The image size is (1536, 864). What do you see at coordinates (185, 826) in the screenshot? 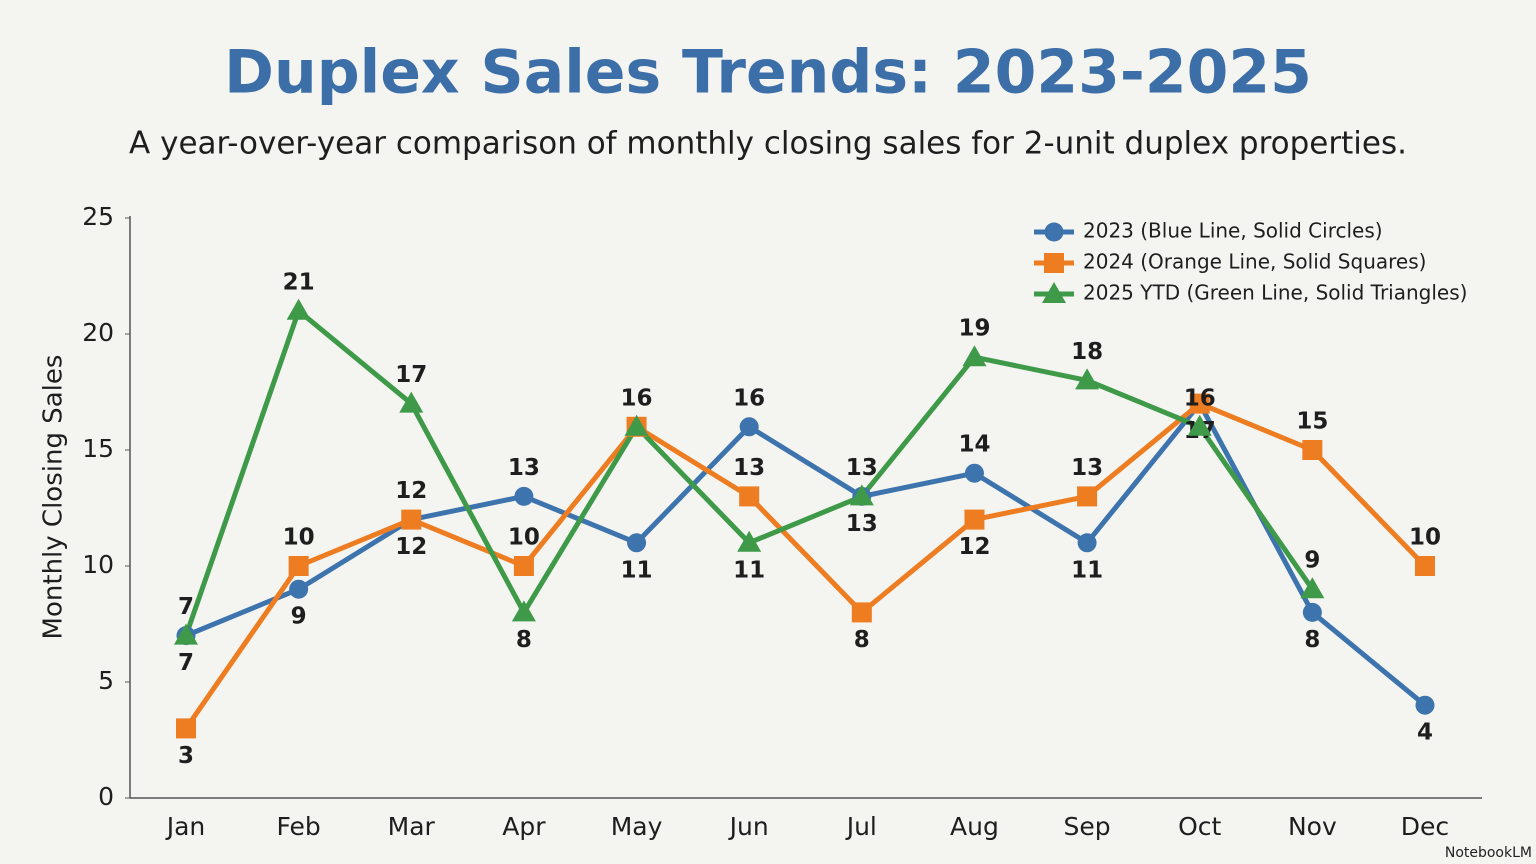
I see `x-tick-label: Jan` at bounding box center [185, 826].